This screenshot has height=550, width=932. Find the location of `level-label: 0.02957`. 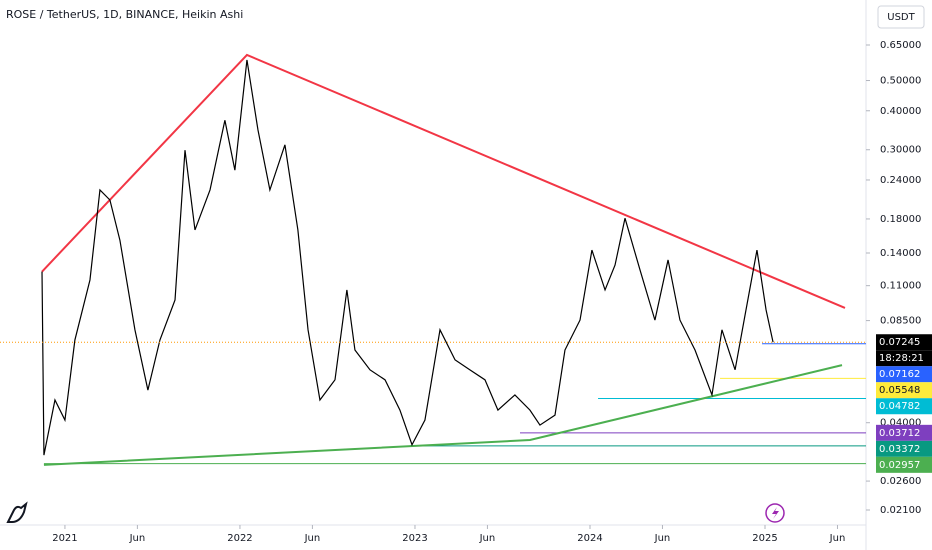

level-label: 0.02957 is located at coordinates (899, 465).